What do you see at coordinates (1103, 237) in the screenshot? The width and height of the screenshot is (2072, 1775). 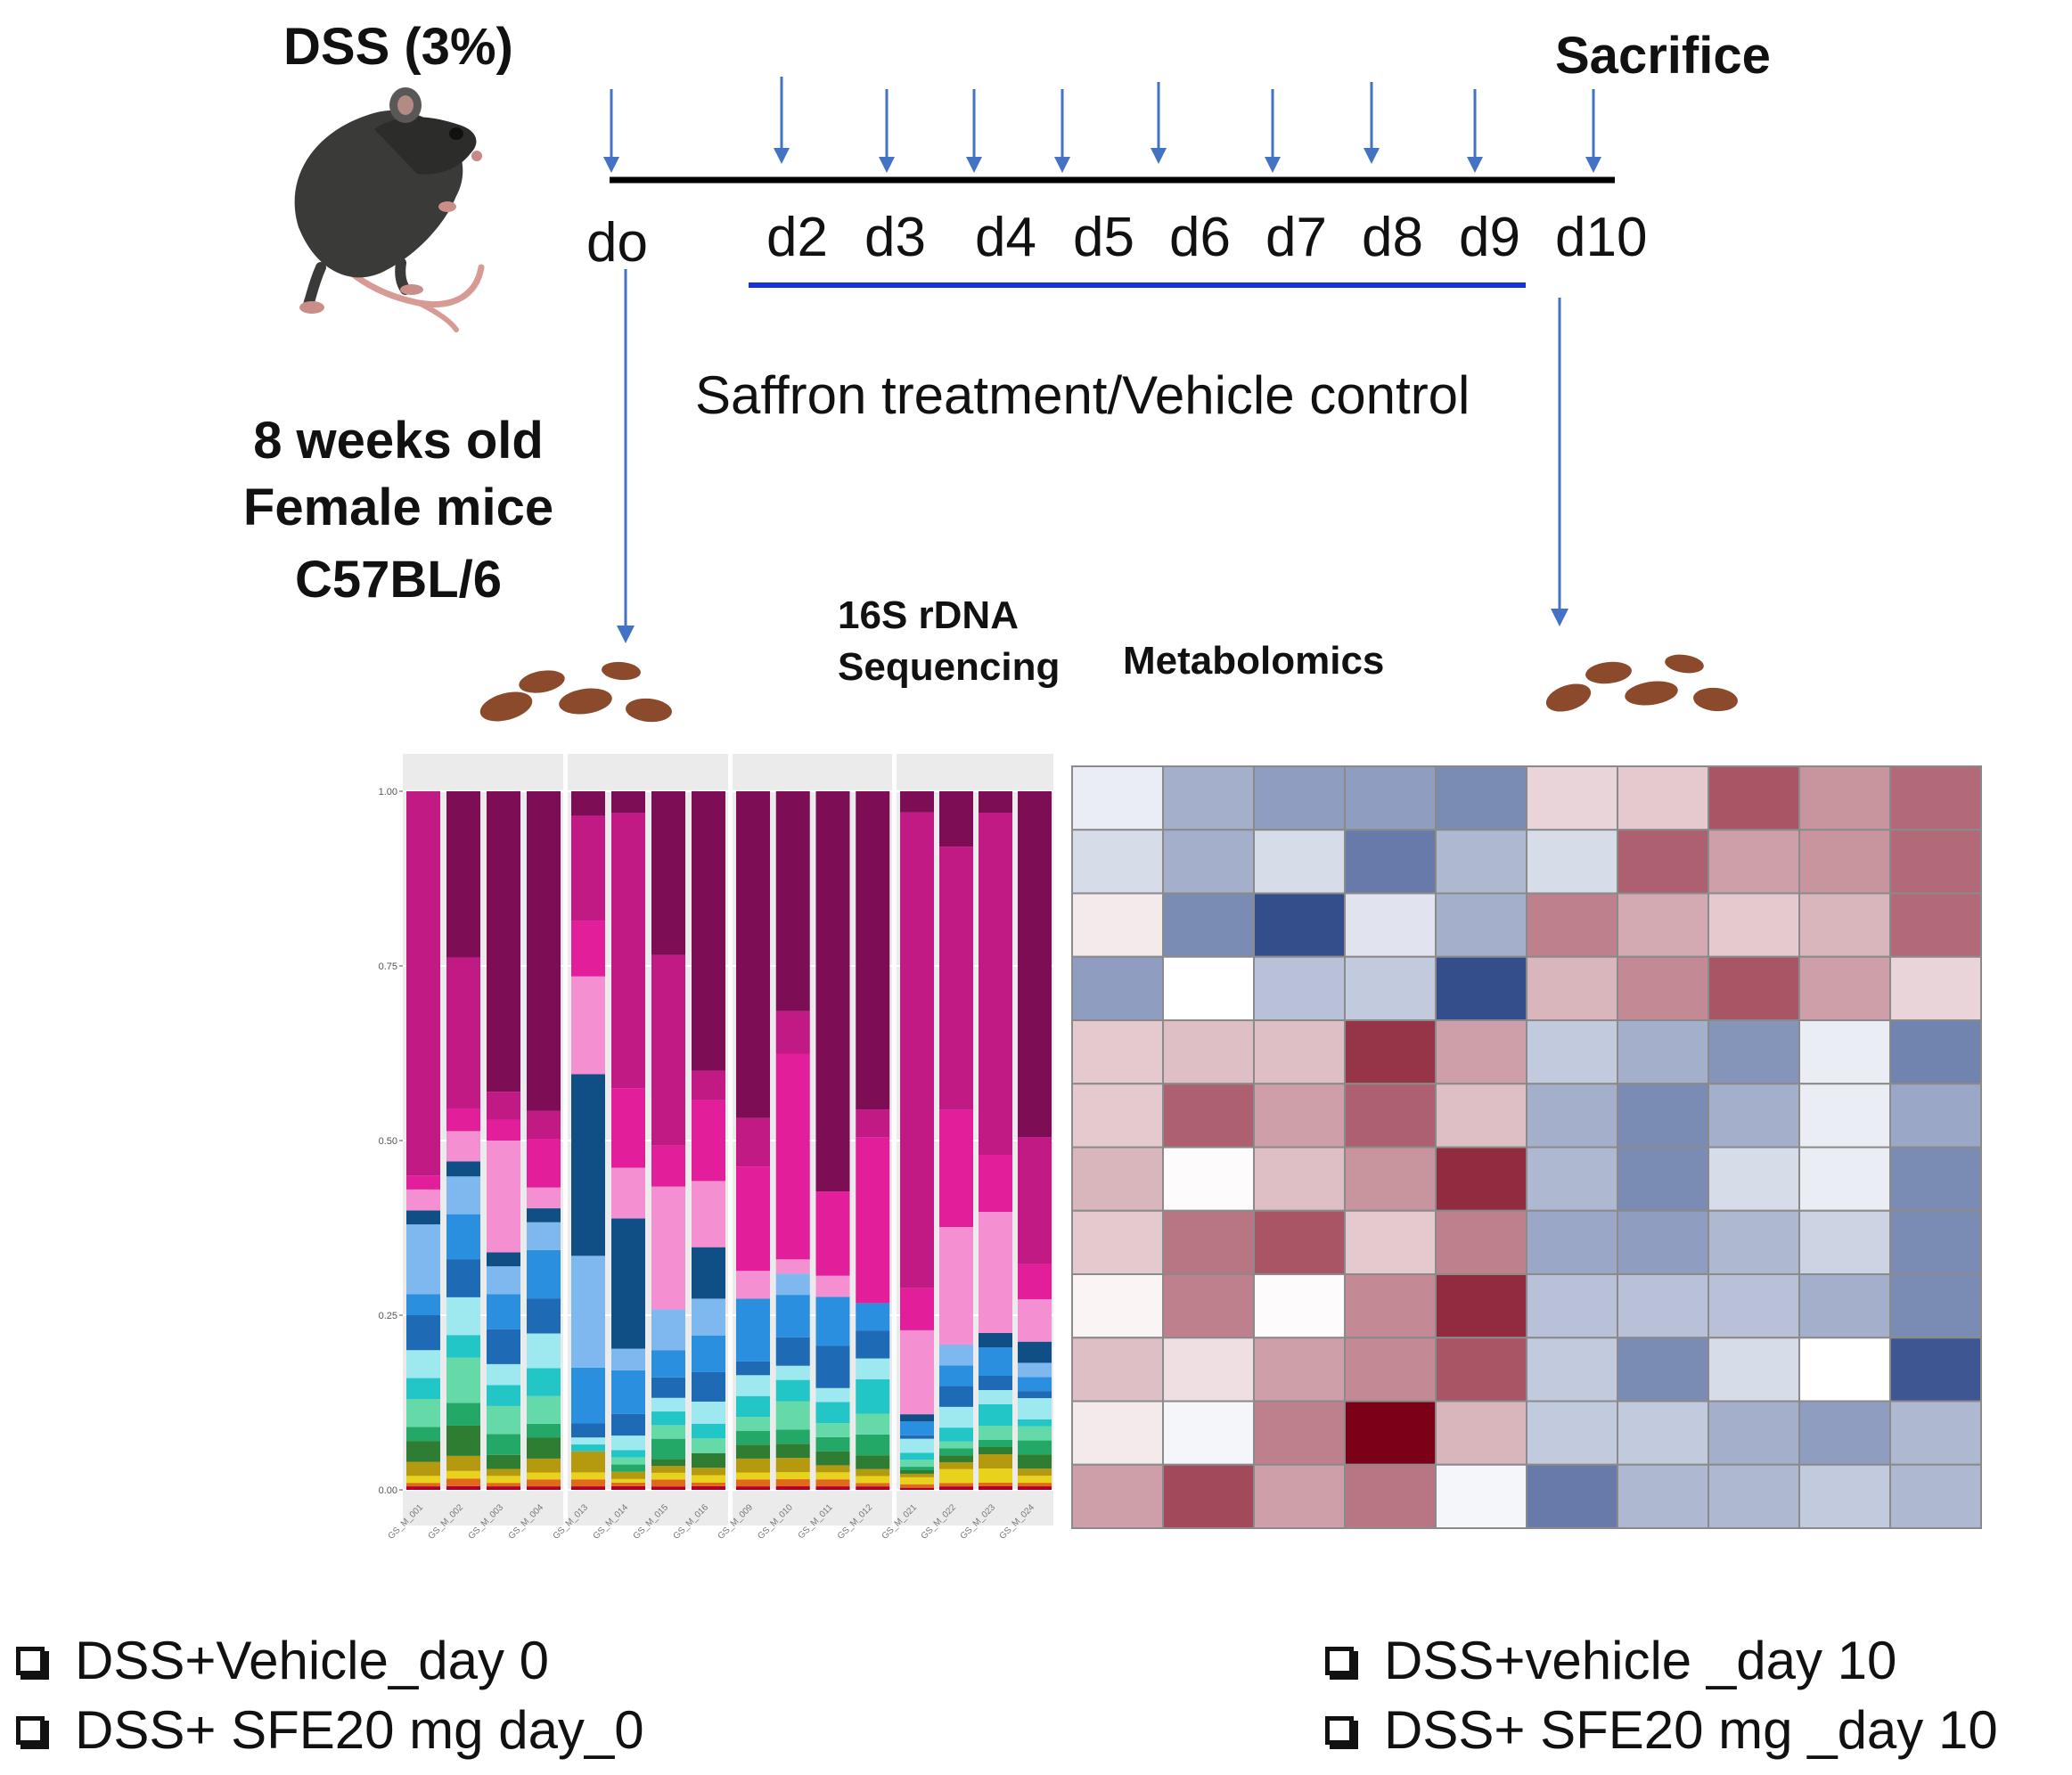 I see `day-label-d5: d5` at bounding box center [1103, 237].